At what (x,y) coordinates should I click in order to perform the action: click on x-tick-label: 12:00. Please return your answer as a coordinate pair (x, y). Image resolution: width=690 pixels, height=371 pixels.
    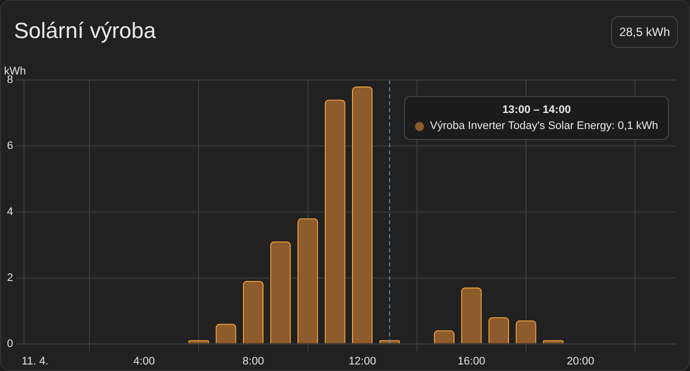
    Looking at the image, I should click on (362, 361).